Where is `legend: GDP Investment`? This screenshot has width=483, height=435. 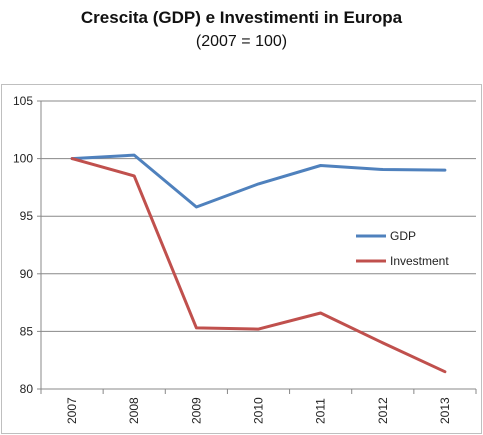 legend: GDP Investment is located at coordinates (402, 248).